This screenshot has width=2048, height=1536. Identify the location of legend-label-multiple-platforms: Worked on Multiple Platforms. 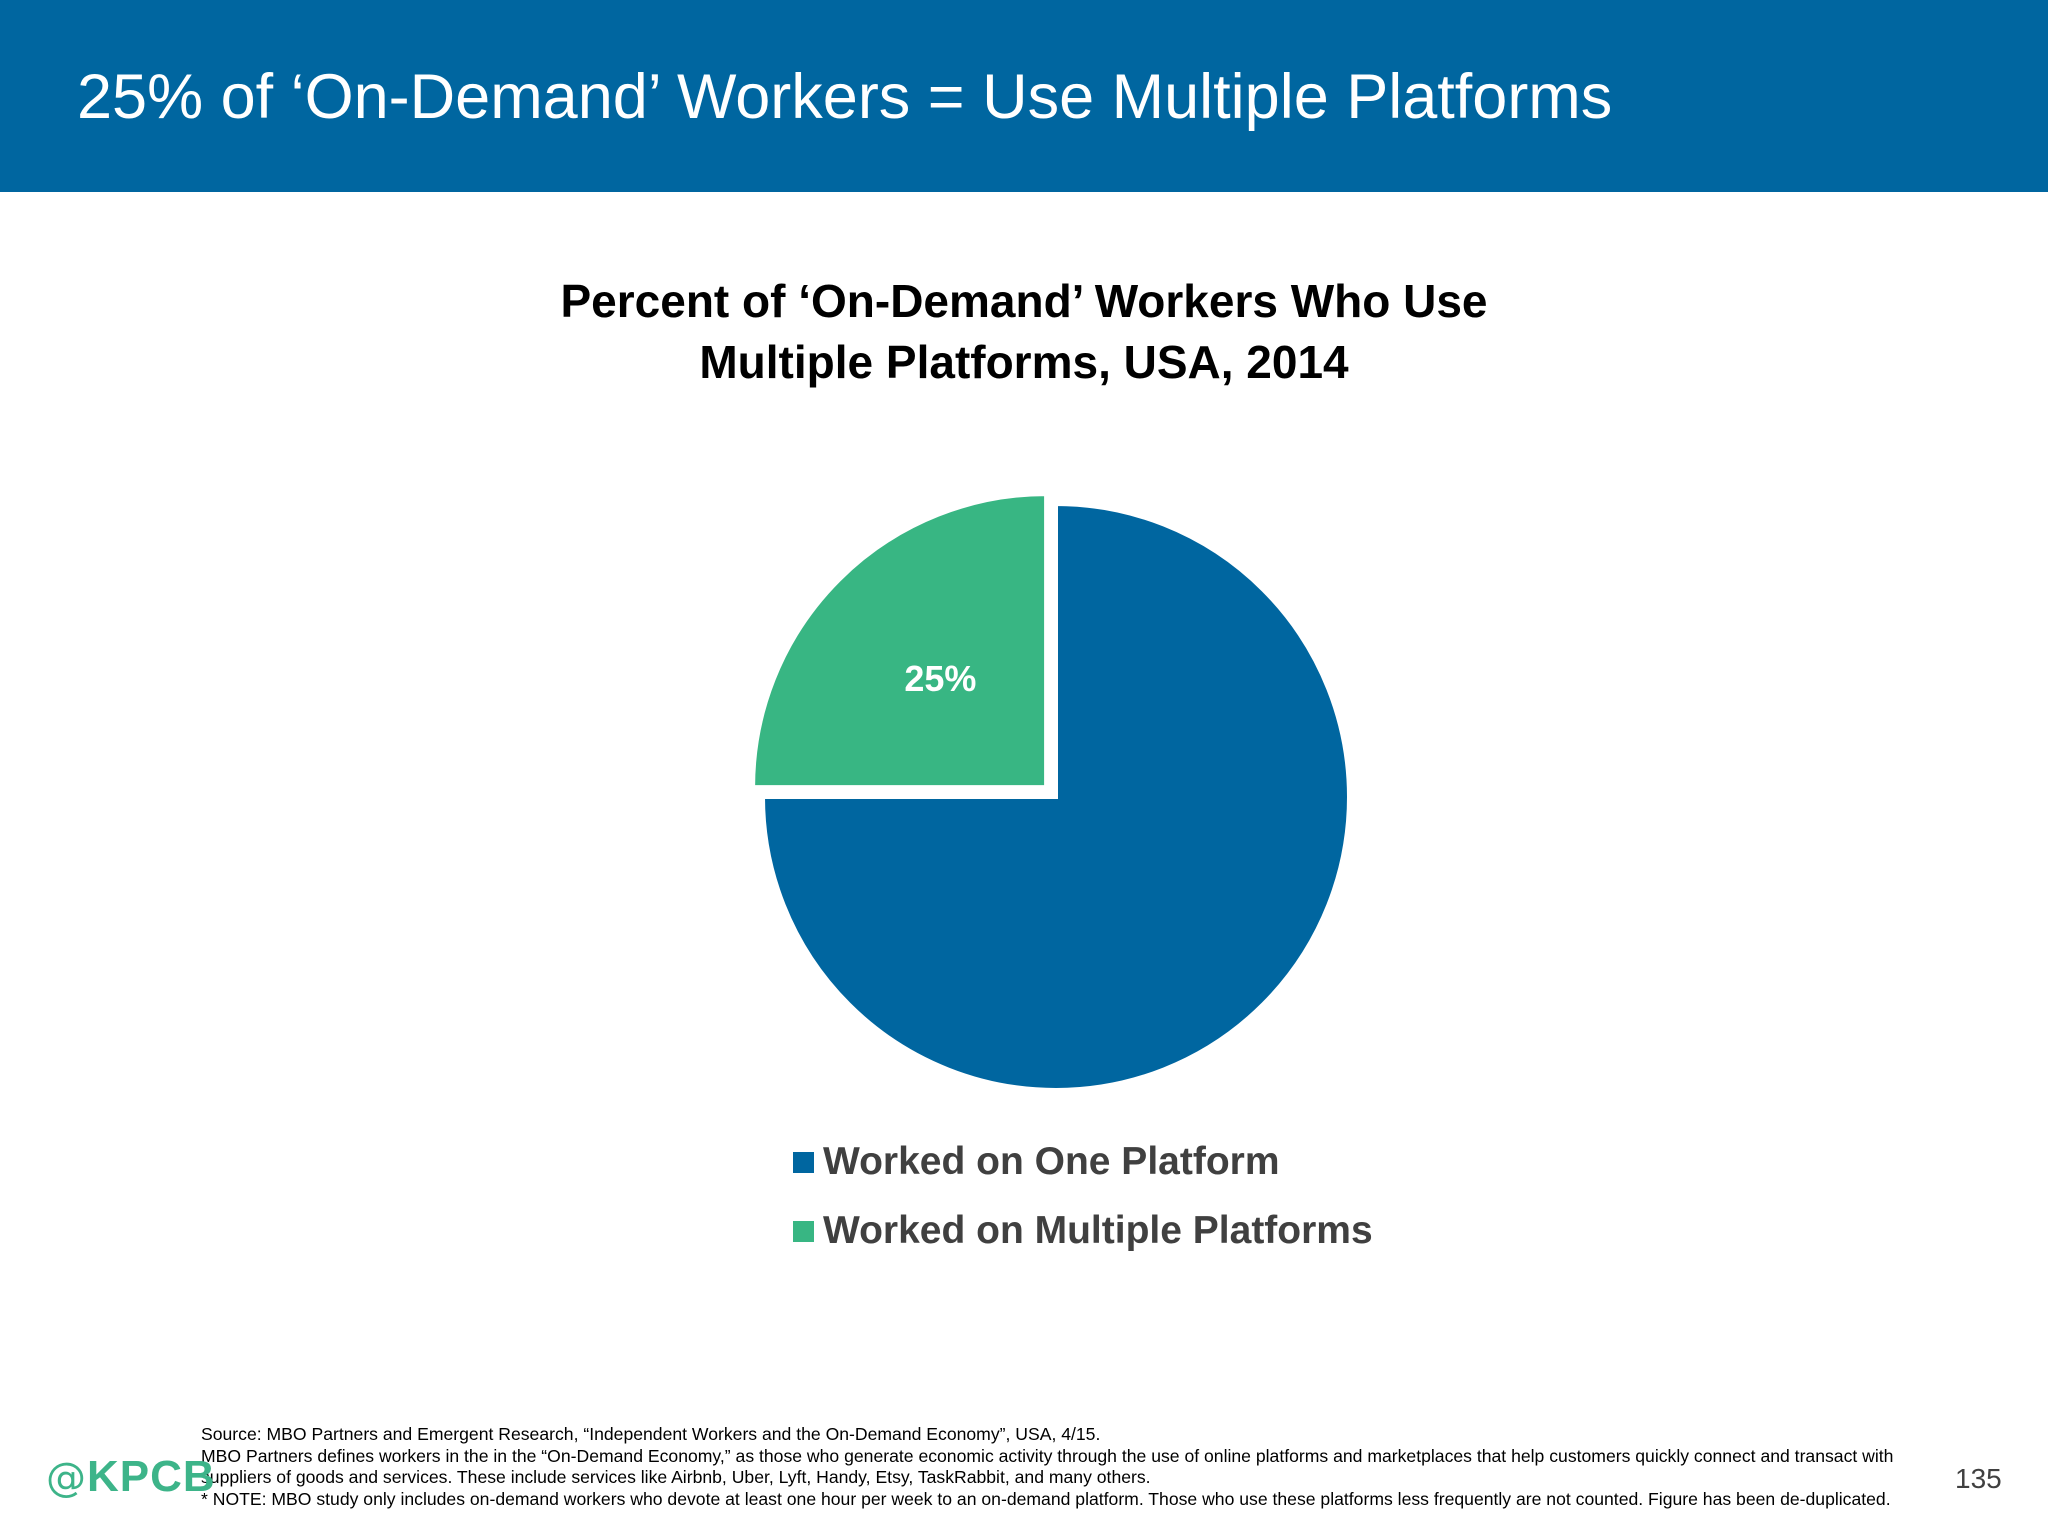
(1098, 1230).